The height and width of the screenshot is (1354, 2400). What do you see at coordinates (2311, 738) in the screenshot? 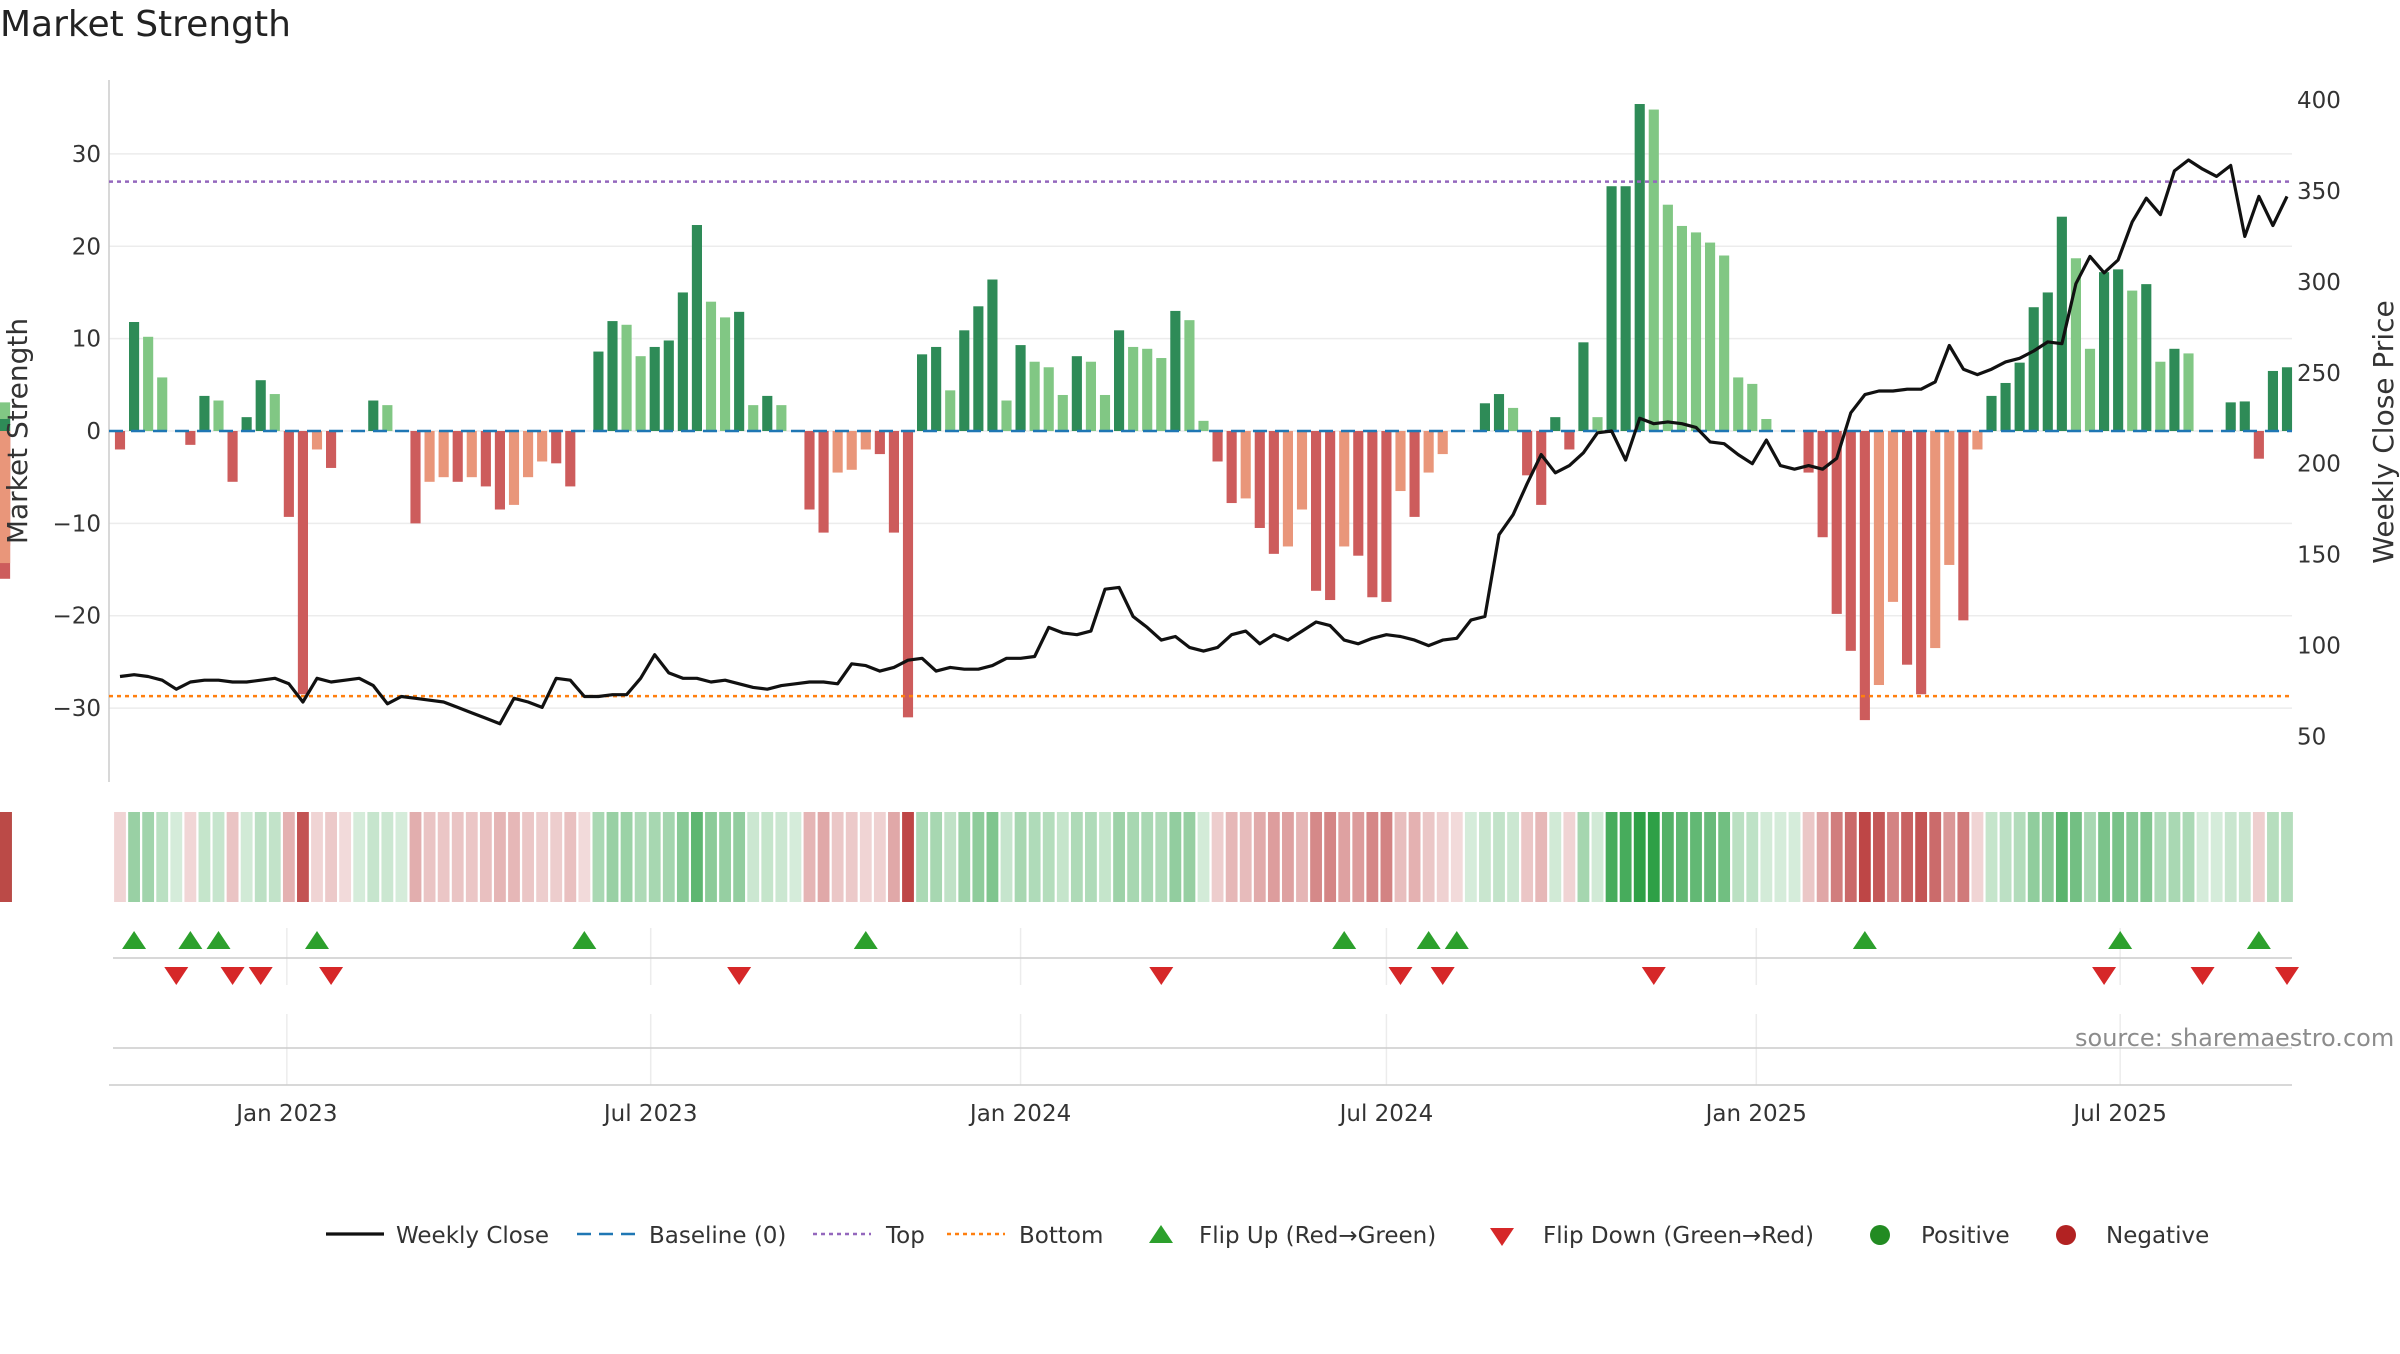
I see `y-tick-label-right: 50` at bounding box center [2311, 738].